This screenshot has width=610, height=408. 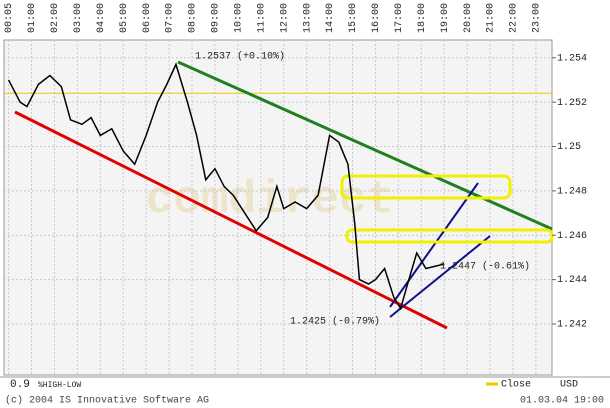 What do you see at coordinates (107, 401) in the screenshot?
I see `copyright: (c) 2004 IS Innovative Software AG` at bounding box center [107, 401].